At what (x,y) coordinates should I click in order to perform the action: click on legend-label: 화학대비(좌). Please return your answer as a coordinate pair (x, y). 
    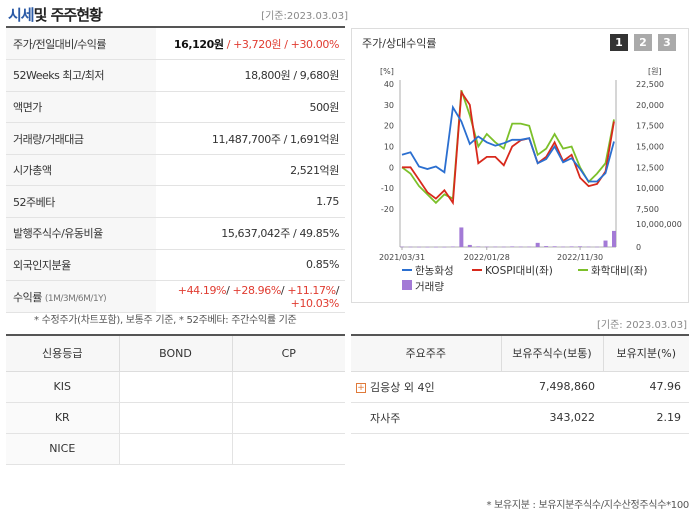
    Looking at the image, I should click on (619, 271).